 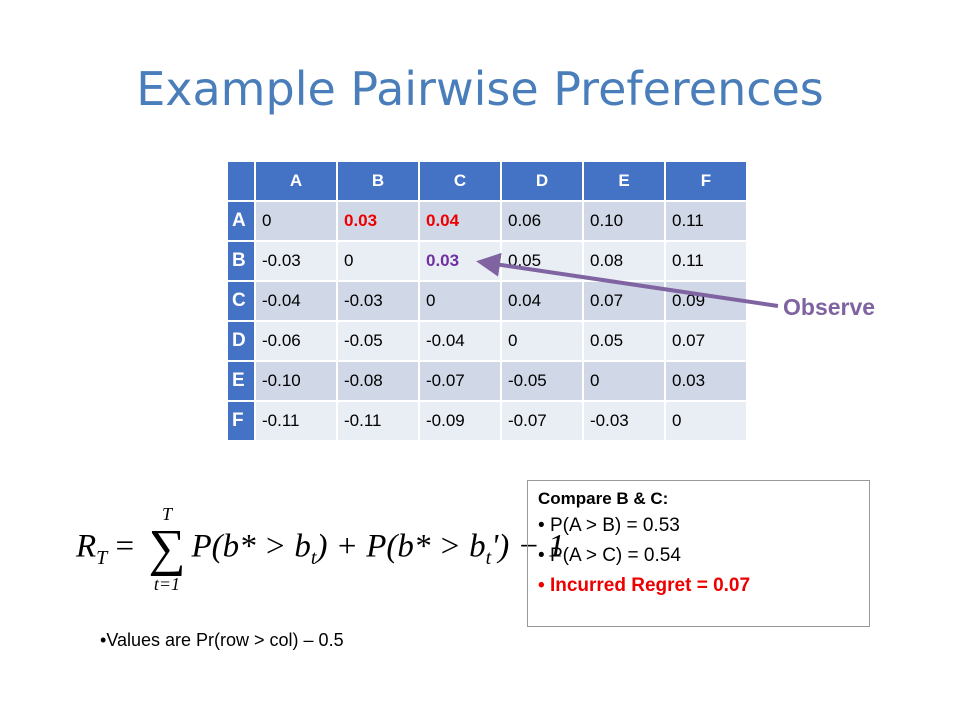 What do you see at coordinates (241, 301) in the screenshot?
I see `row-header: C` at bounding box center [241, 301].